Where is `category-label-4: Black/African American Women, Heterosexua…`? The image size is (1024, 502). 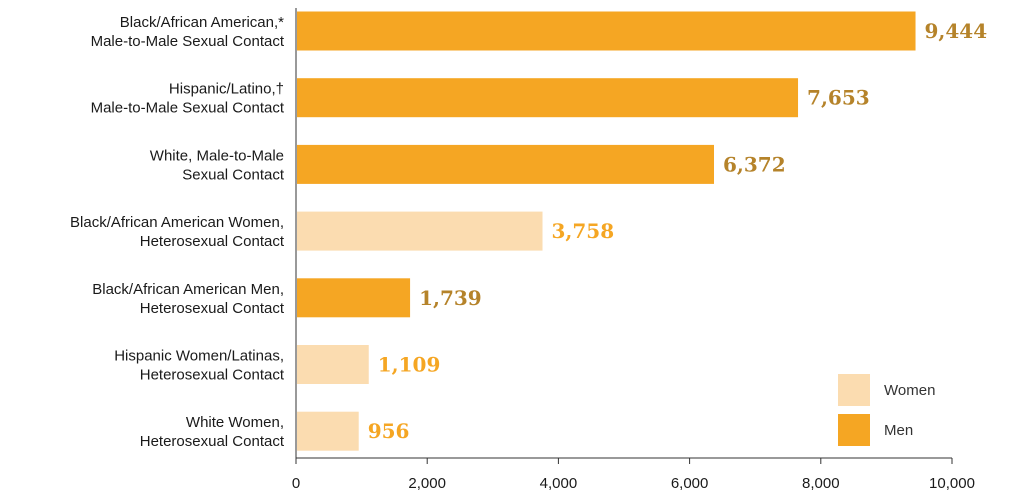 category-label-4: Black/African American Women, Heterosexua… is located at coordinates (177, 232).